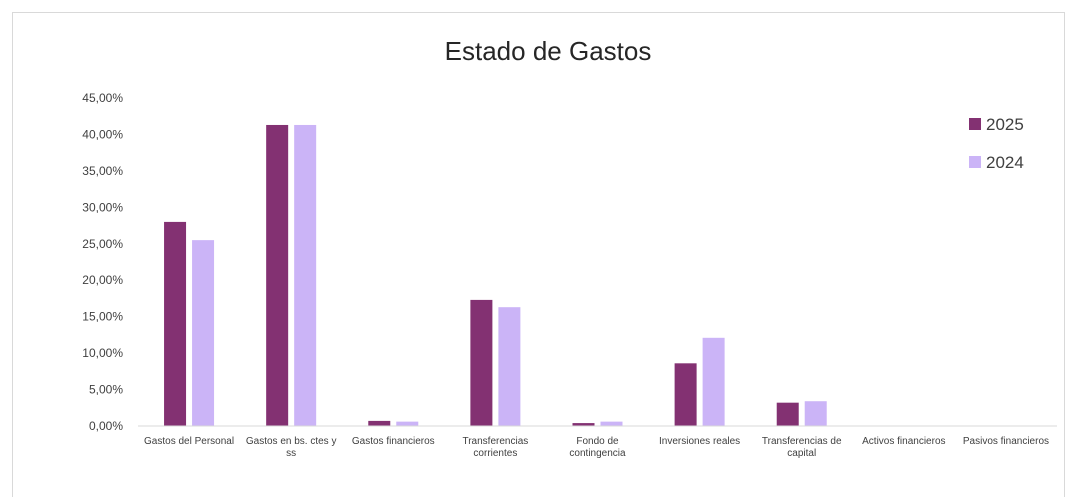 The height and width of the screenshot is (497, 1077). I want to click on x-category-label: Fondo de contingencia, so click(597, 447).